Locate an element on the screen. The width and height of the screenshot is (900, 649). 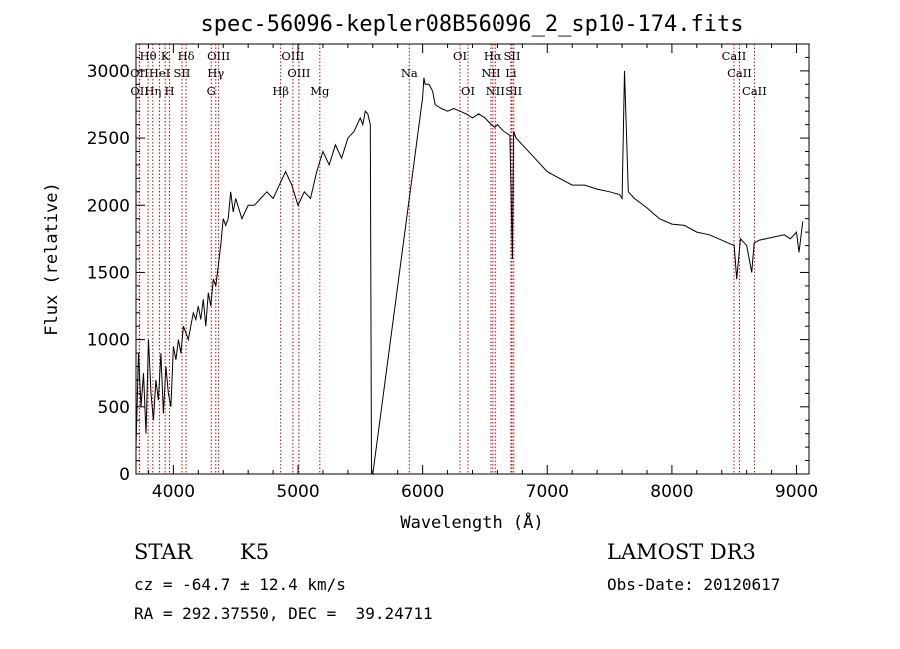
line-label-9: CaII is located at coordinates (734, 56).